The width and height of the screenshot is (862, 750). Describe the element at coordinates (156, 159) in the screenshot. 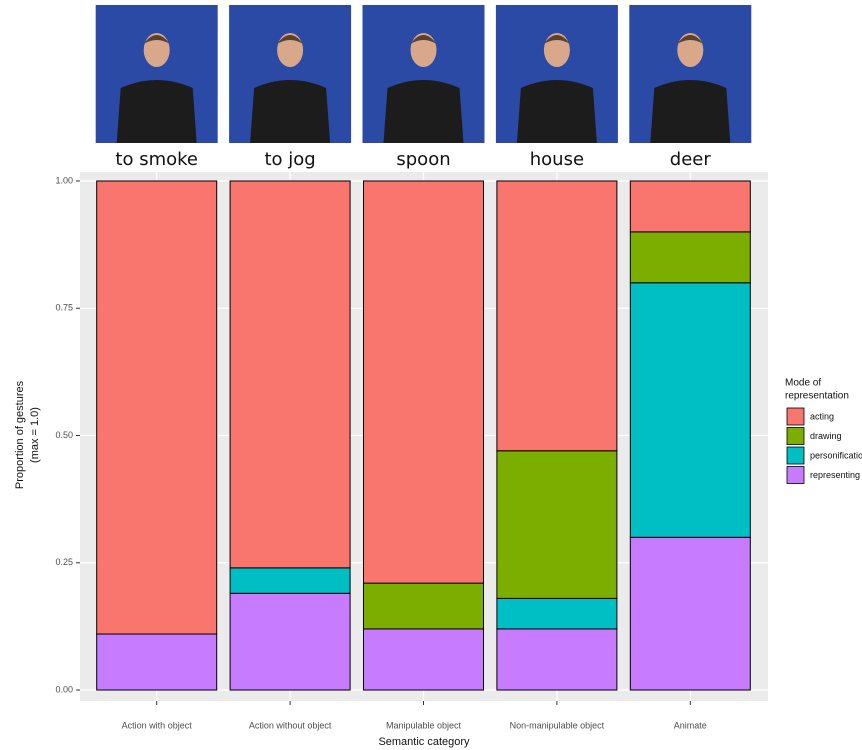

I see `photo-caption: to smoke` at that location.